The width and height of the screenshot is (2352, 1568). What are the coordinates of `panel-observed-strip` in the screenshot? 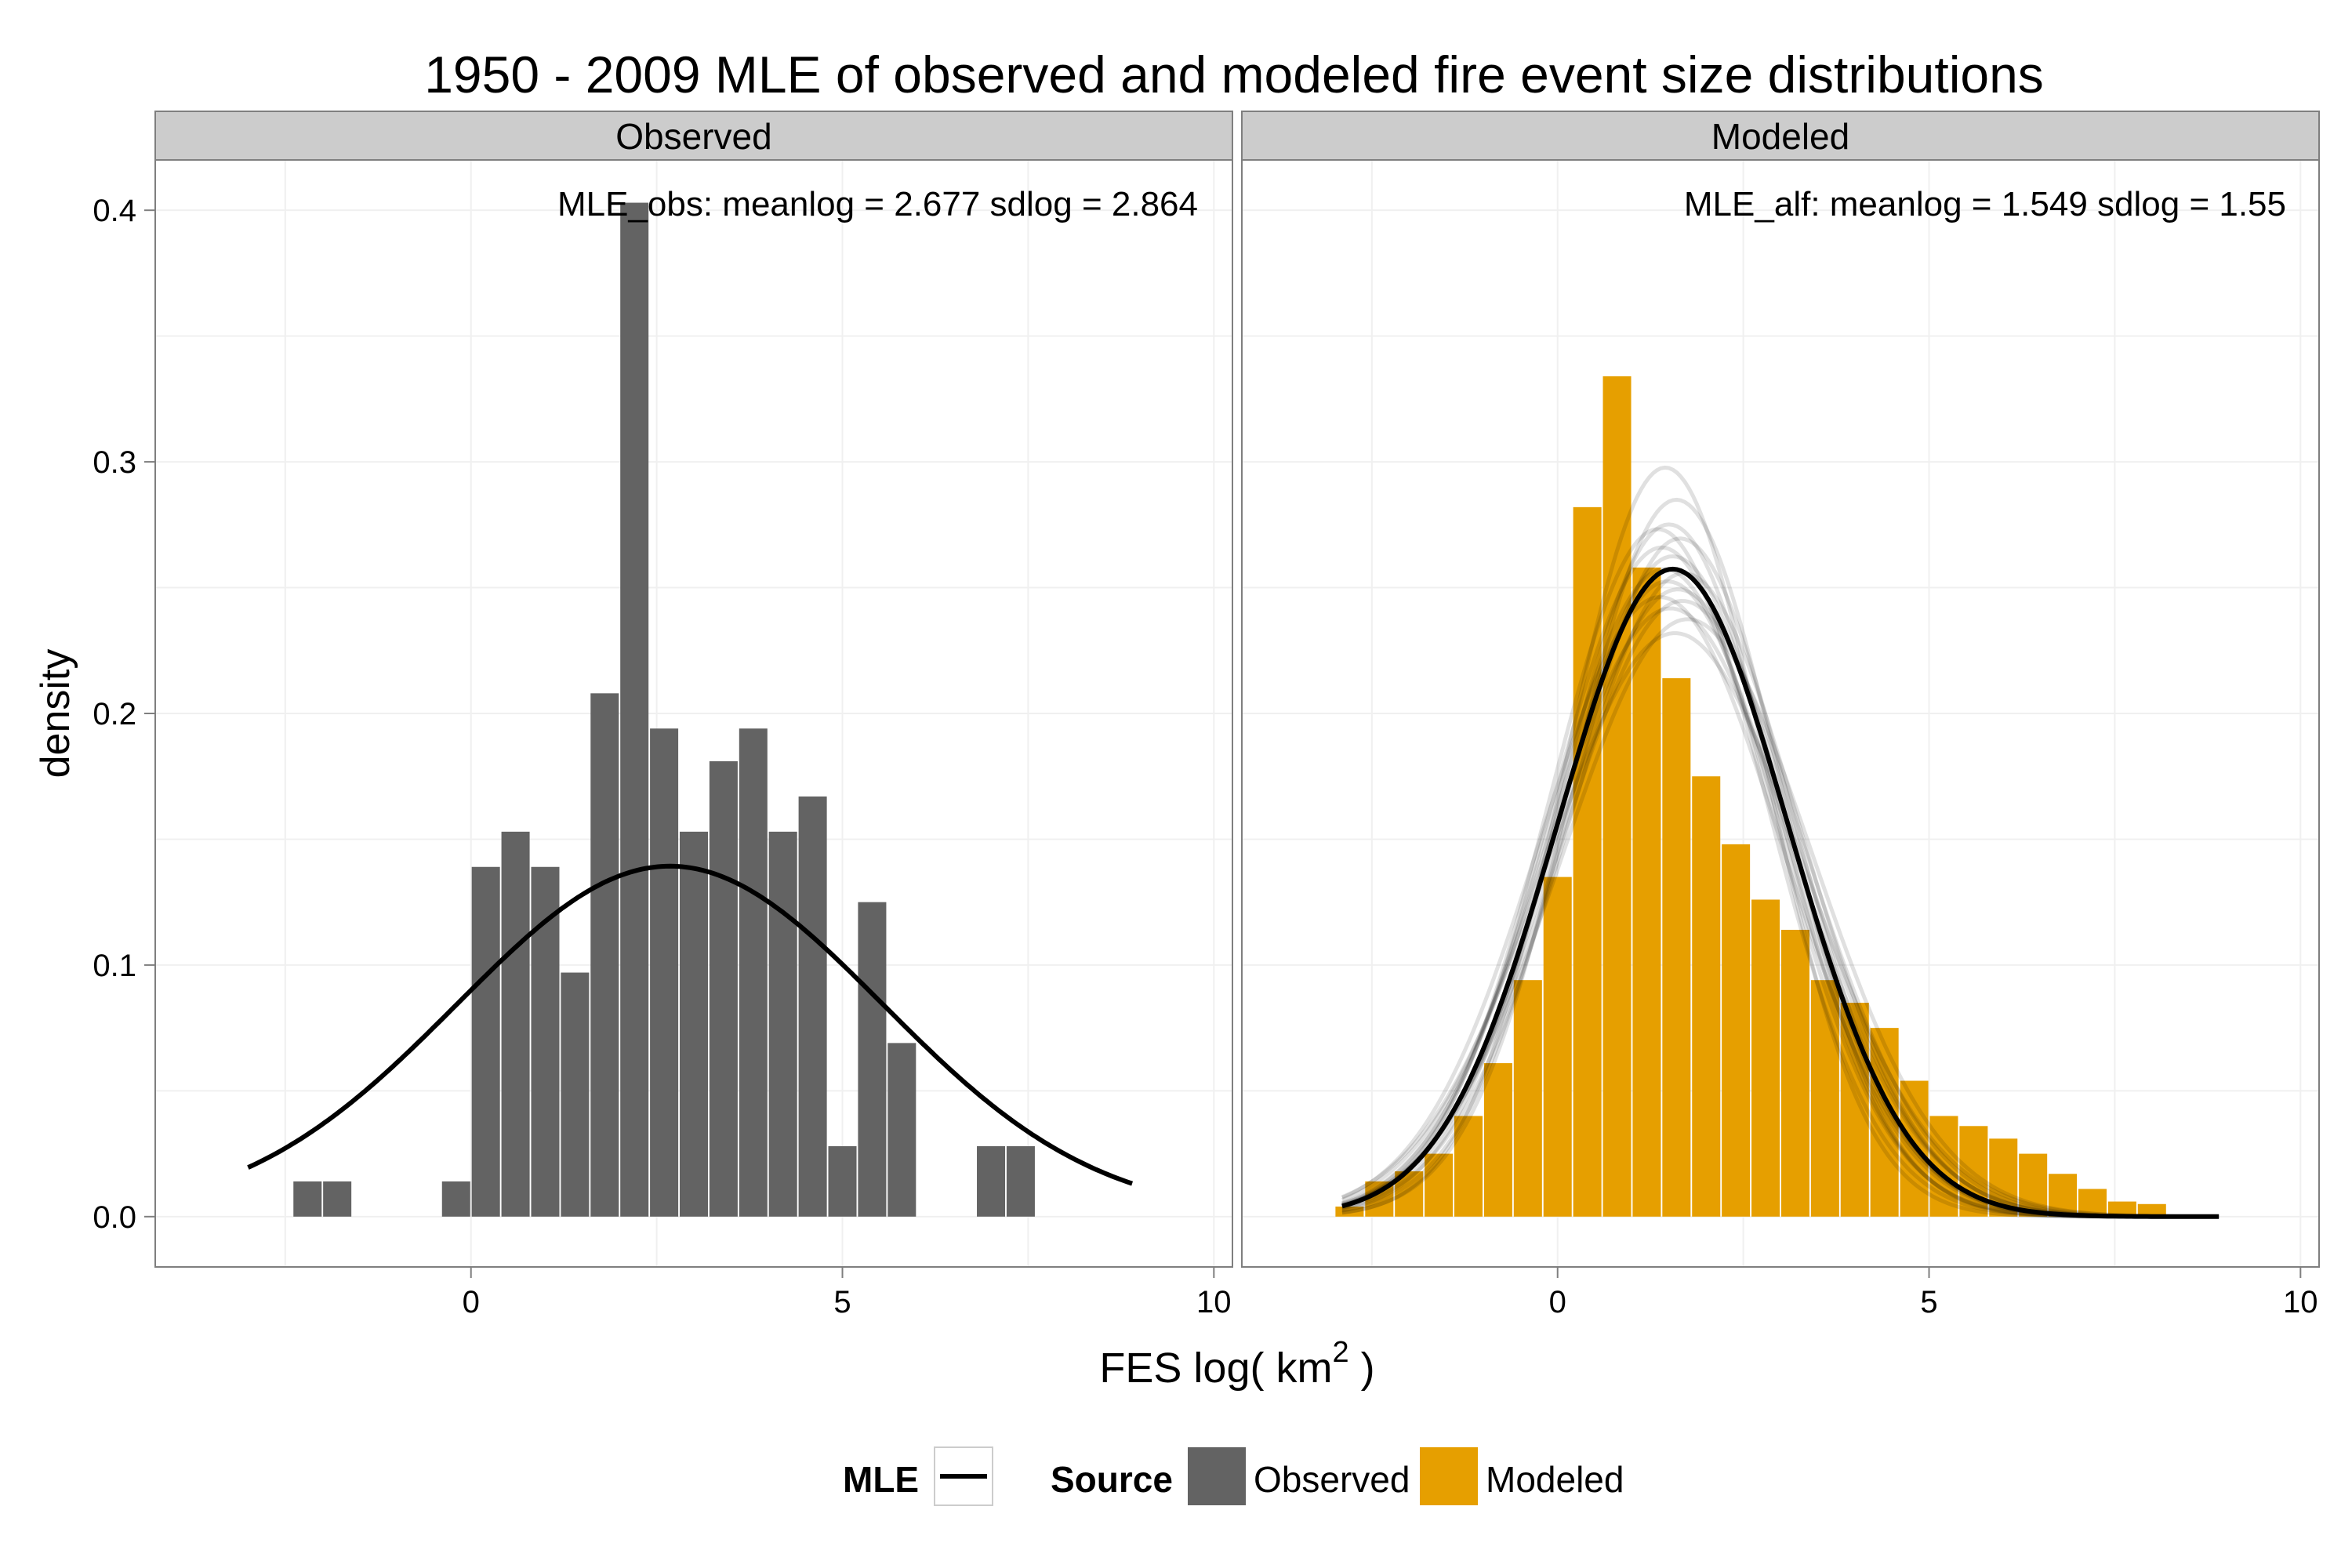 It's located at (693, 136).